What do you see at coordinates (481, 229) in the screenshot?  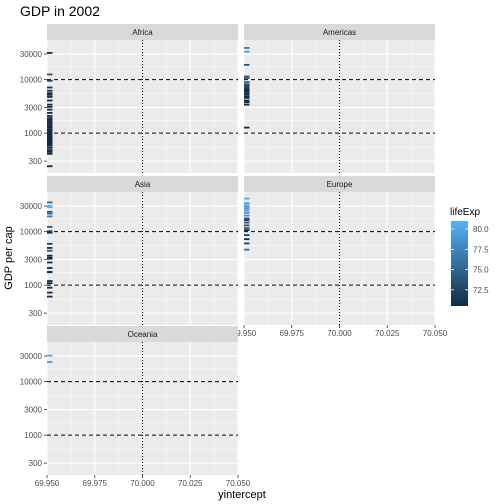 I see `legend-tick-label: 80.0` at bounding box center [481, 229].